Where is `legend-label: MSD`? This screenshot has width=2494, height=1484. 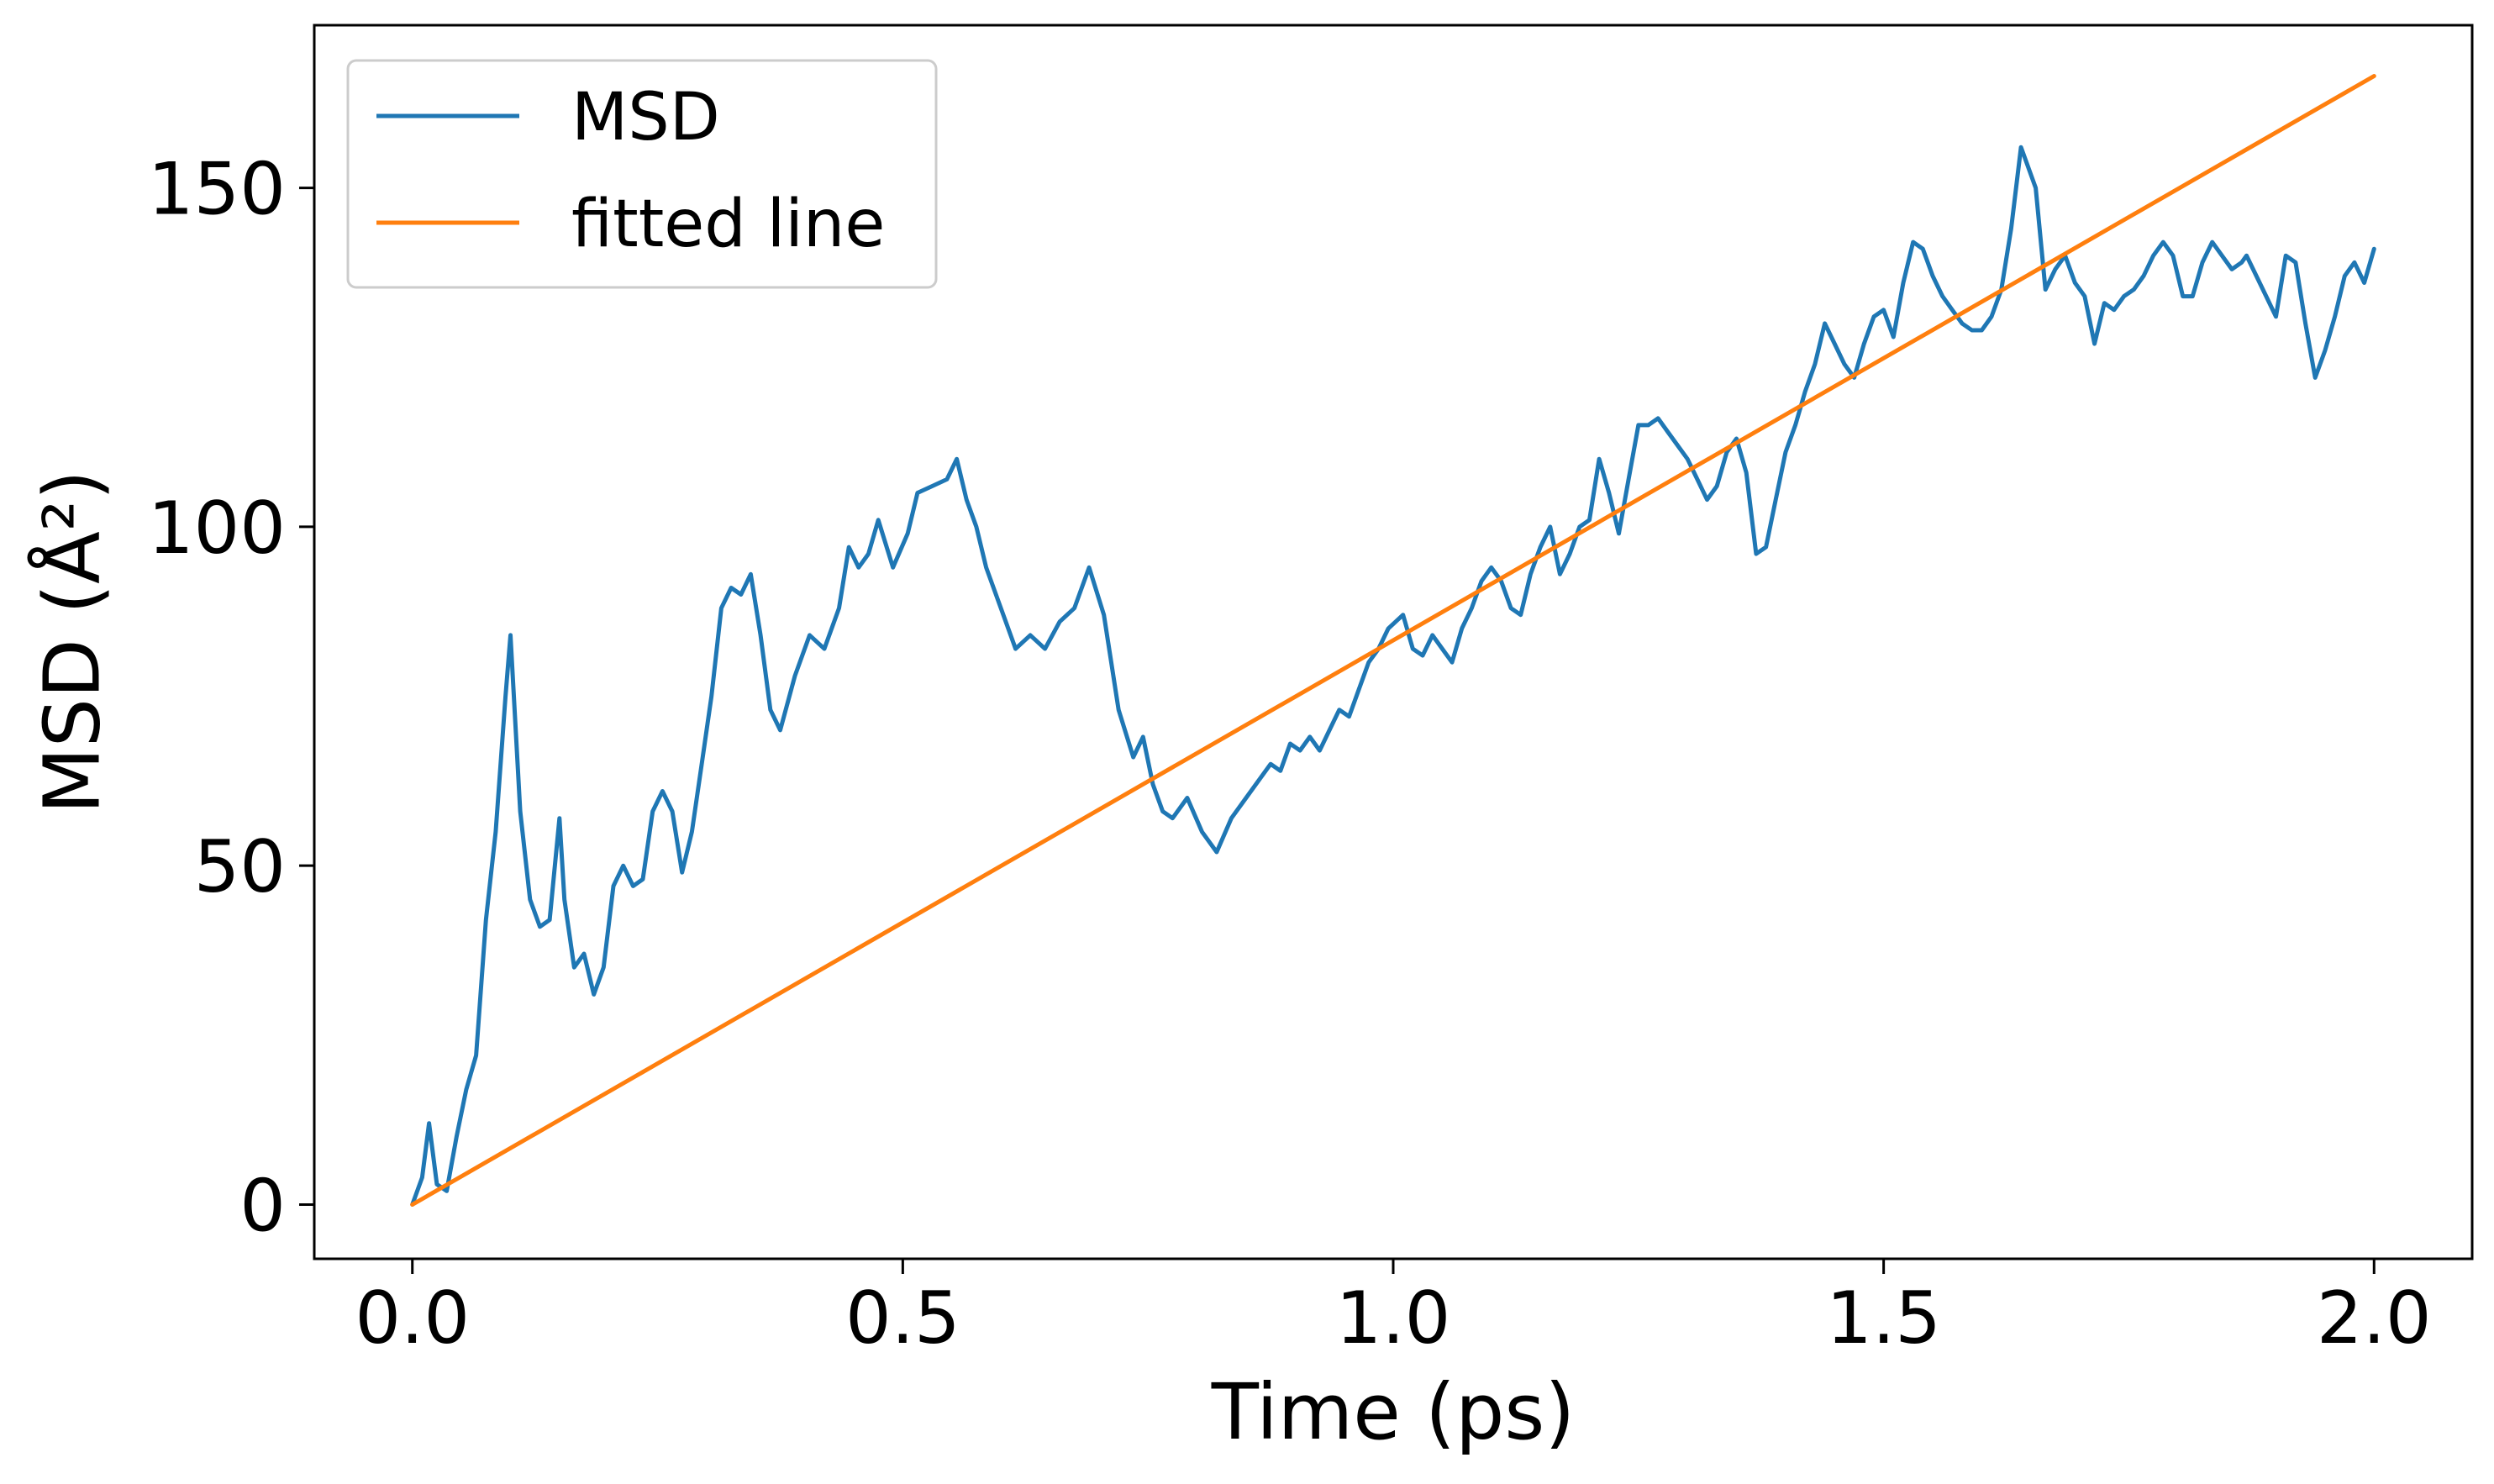 legend-label: MSD is located at coordinates (645, 118).